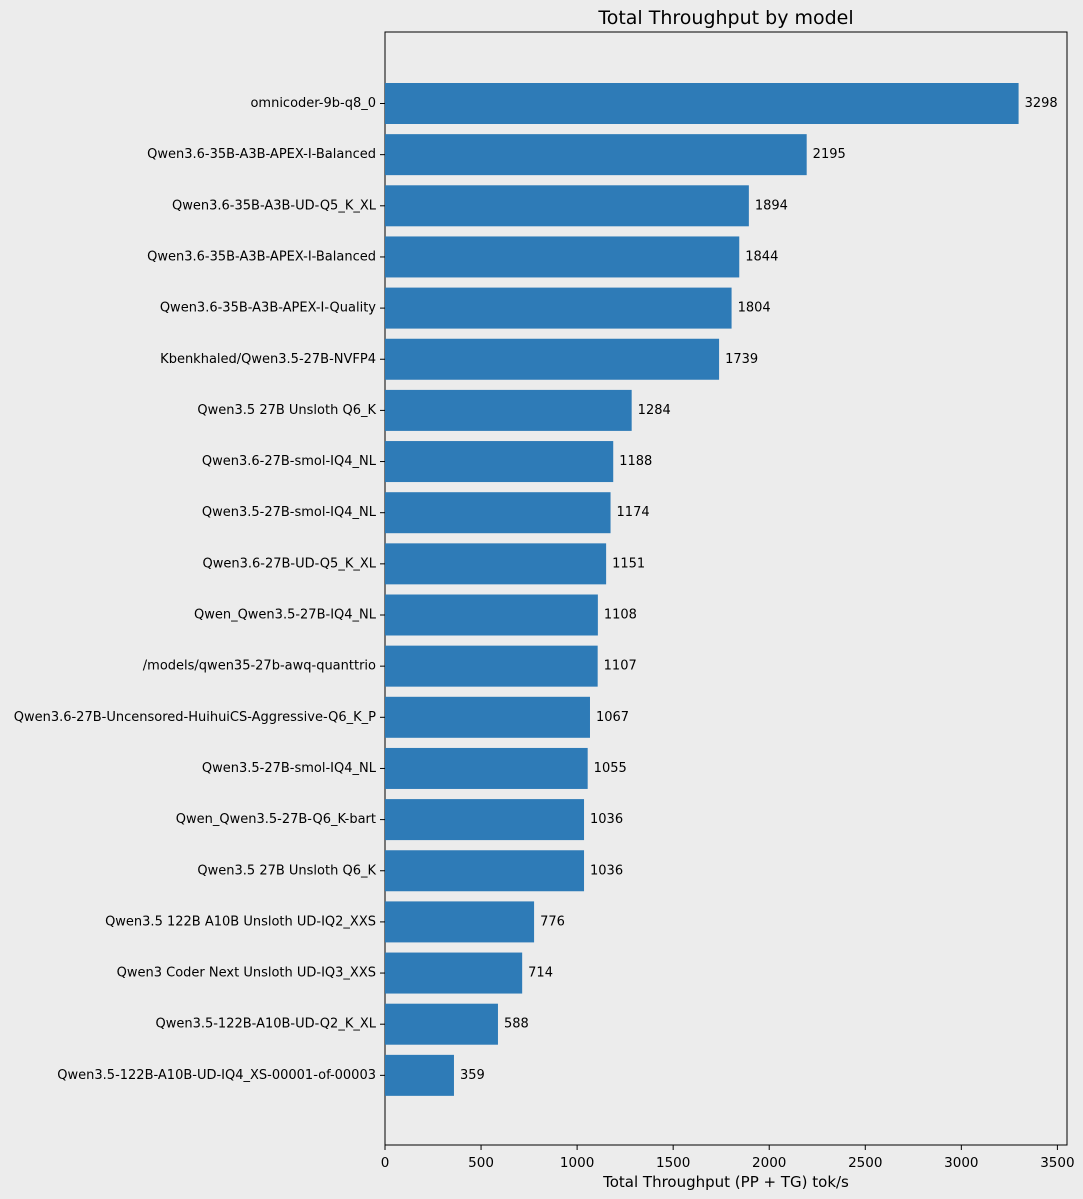 The image size is (1083, 1199). Describe the element at coordinates (728, 1158) in the screenshot. I see `x-axis-ticks: 0 500 1000 1500 2000 2500 3000 3500` at that location.